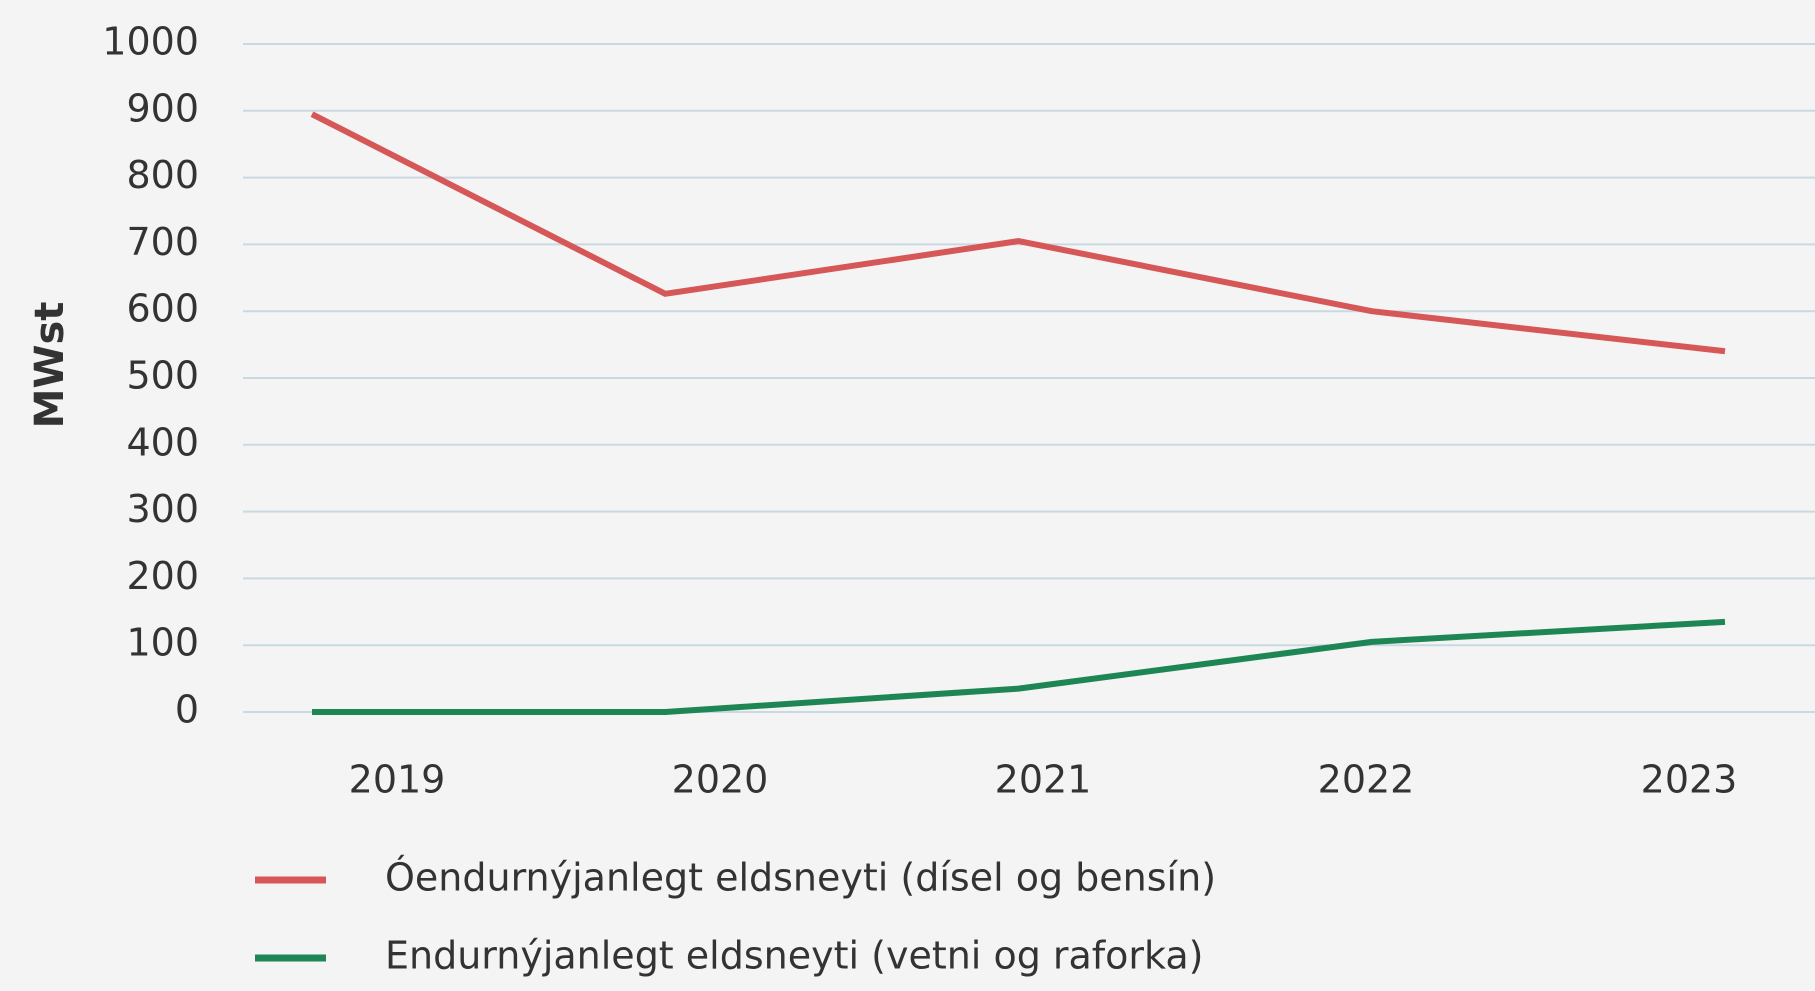  What do you see at coordinates (187, 710) in the screenshot?
I see `y-tick-label: 0` at bounding box center [187, 710].